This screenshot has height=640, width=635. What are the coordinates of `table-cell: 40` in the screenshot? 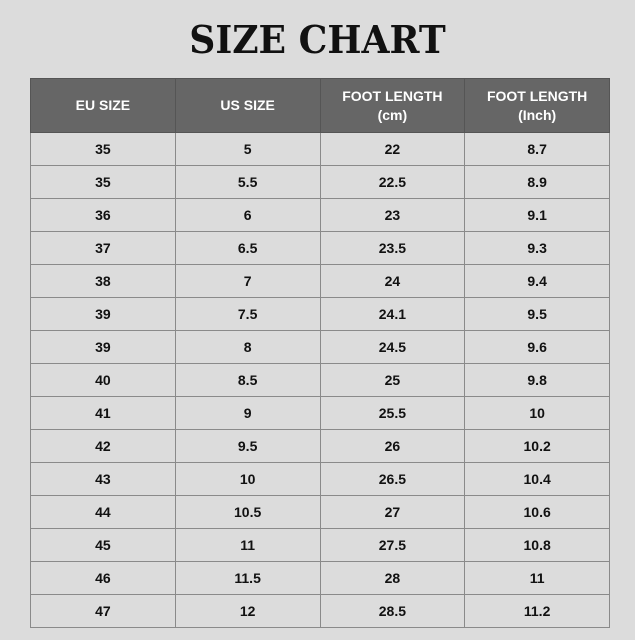 It's located at (103, 380).